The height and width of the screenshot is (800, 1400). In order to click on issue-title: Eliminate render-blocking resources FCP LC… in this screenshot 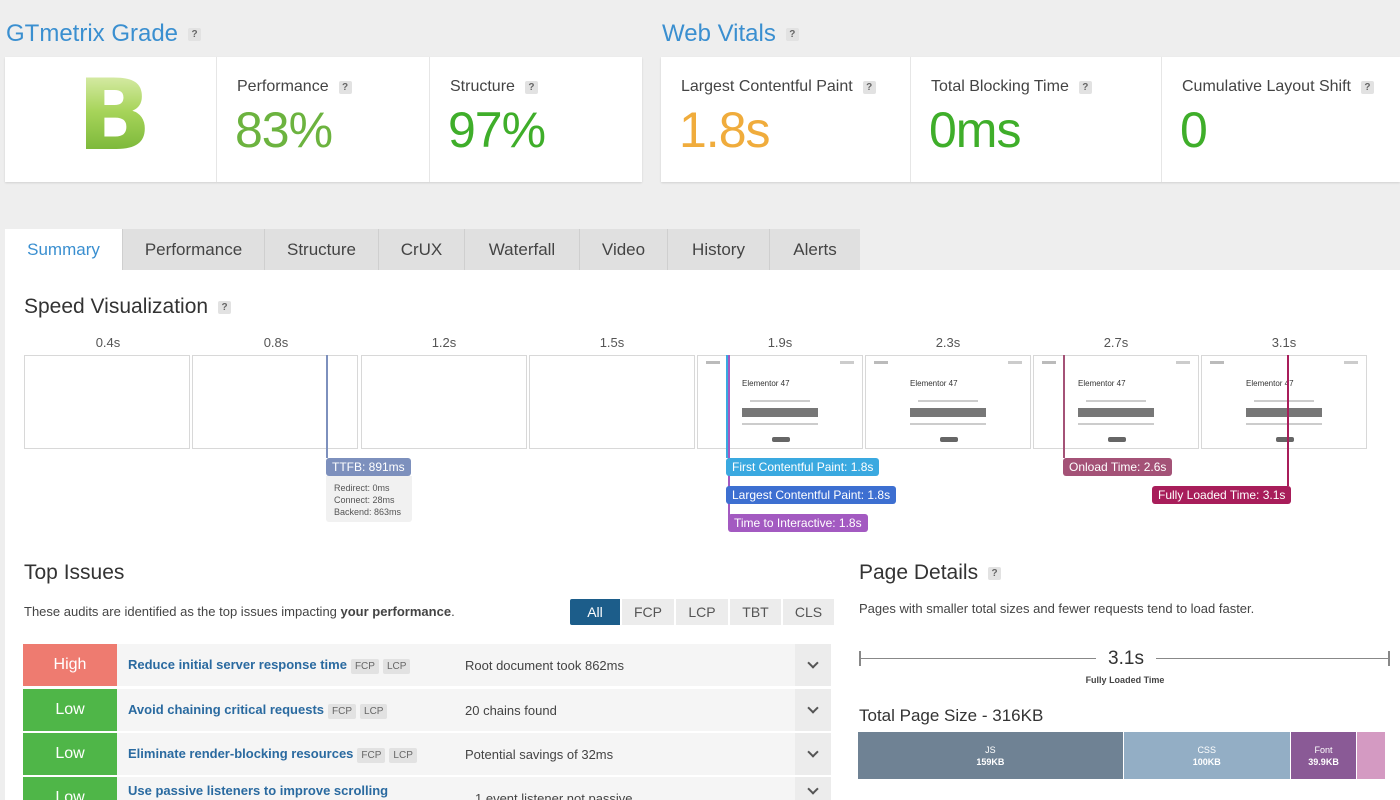, I will do `click(272, 754)`.